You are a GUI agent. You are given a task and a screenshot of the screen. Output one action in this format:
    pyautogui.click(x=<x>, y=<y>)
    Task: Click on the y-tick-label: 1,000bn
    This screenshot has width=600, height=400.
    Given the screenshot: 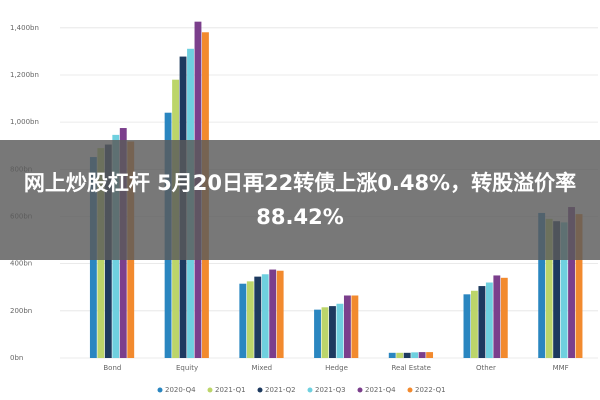 What is the action you would take?
    pyautogui.click(x=24, y=122)
    